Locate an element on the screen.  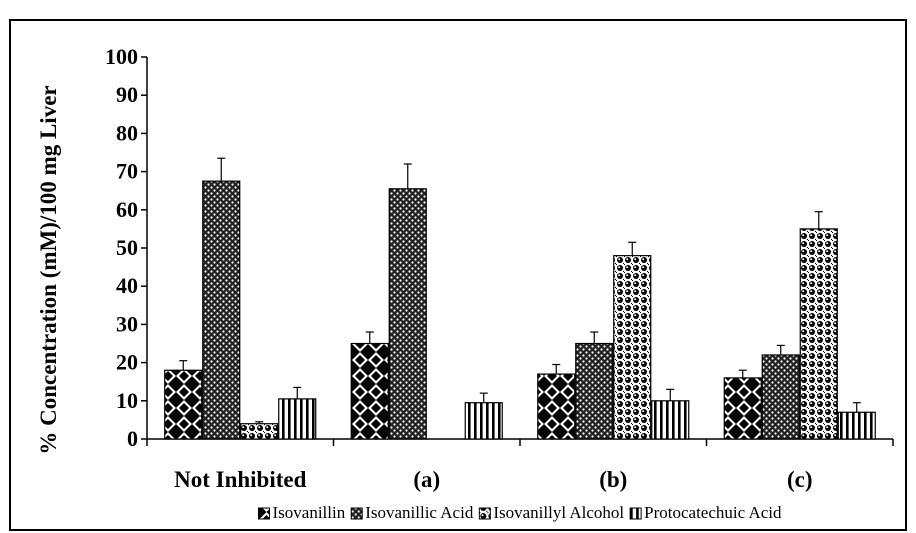
y-tick-label: 50 is located at coordinates (127, 247).